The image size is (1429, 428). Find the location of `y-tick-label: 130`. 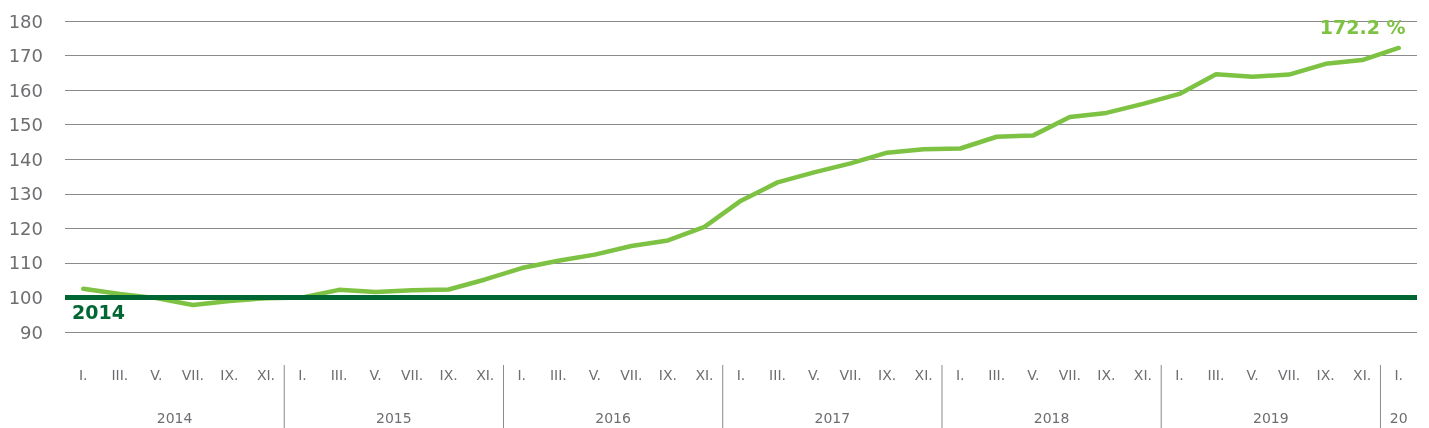

y-tick-label: 130 is located at coordinates (25, 194).